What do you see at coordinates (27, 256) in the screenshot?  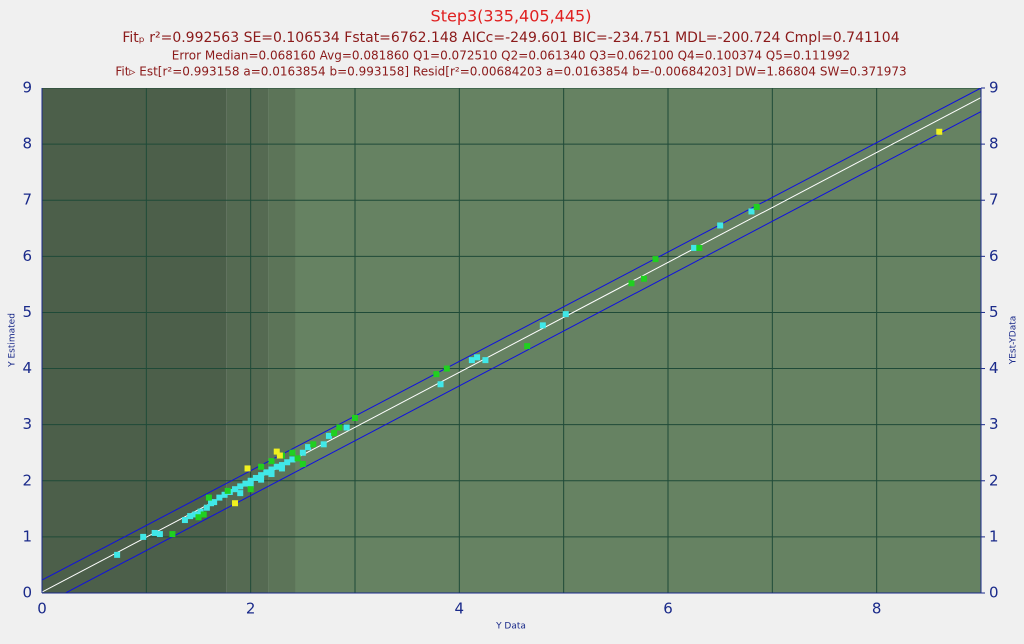 I see `y-tick-label: 6` at bounding box center [27, 256].